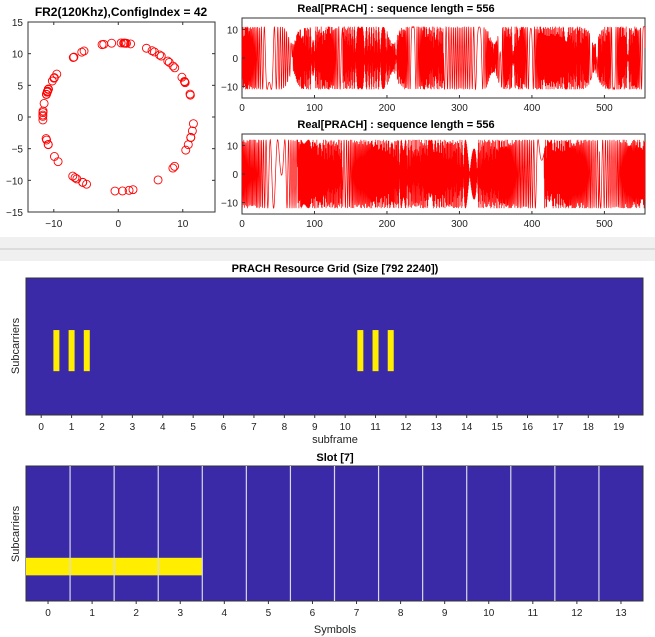  Describe the element at coordinates (346, 427) in the screenshot. I see `resource-grid-xtick-label: 10` at that location.